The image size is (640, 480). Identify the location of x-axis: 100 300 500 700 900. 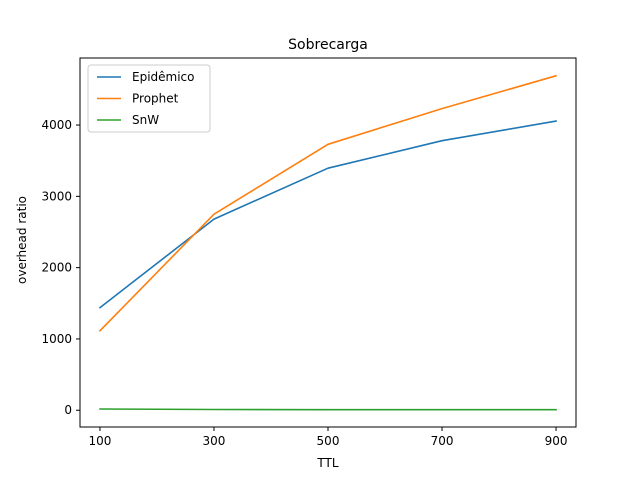
(328, 437).